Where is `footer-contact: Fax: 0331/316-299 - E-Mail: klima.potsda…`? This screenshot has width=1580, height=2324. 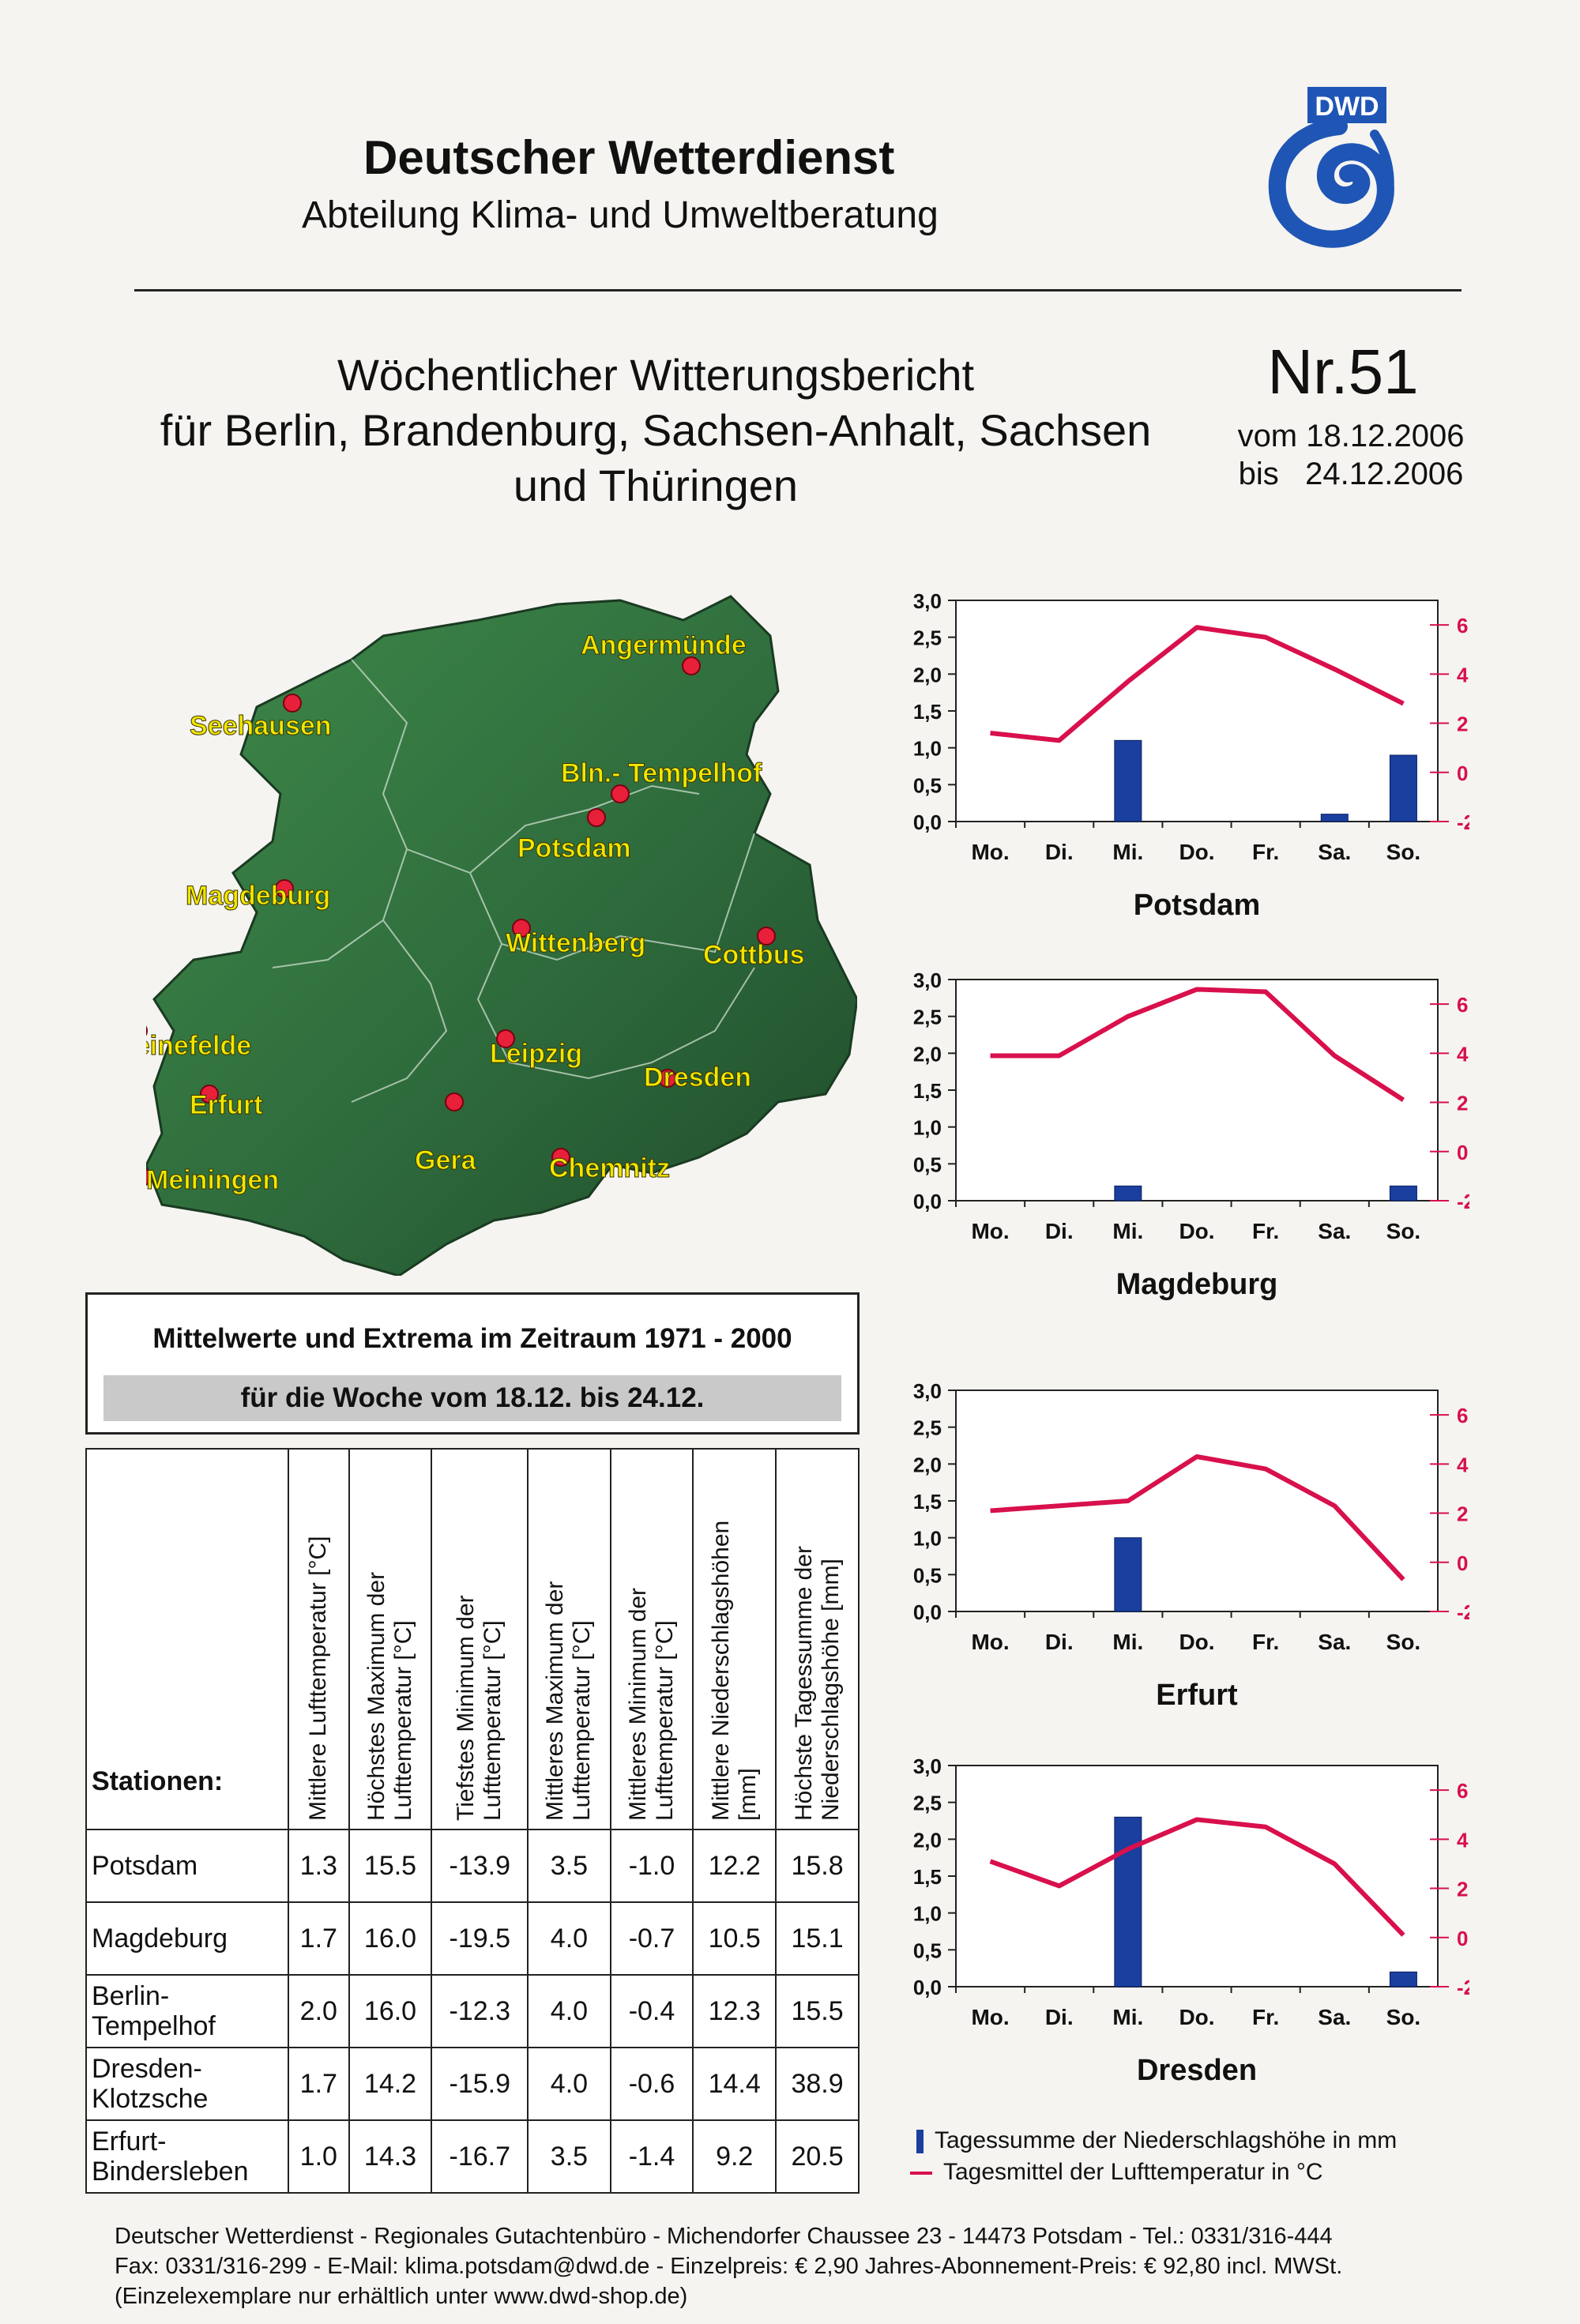
footer-contact: Fax: 0331/316-299 - E-Mail: klima.potsda… is located at coordinates (729, 2266).